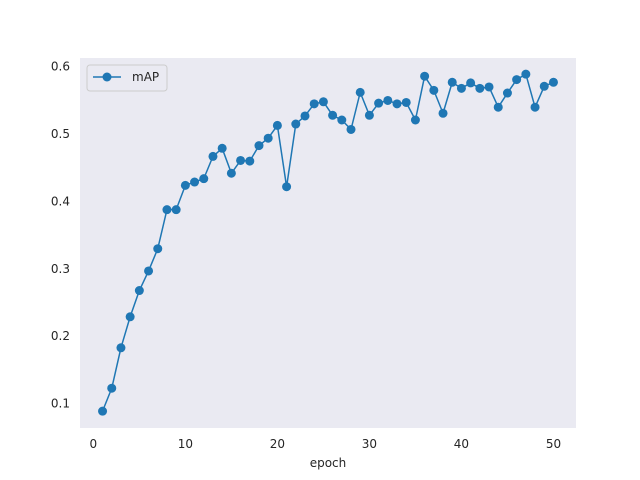 This screenshot has height=480, width=640. I want to click on y-tick-label: 0.5, so click(60, 134).